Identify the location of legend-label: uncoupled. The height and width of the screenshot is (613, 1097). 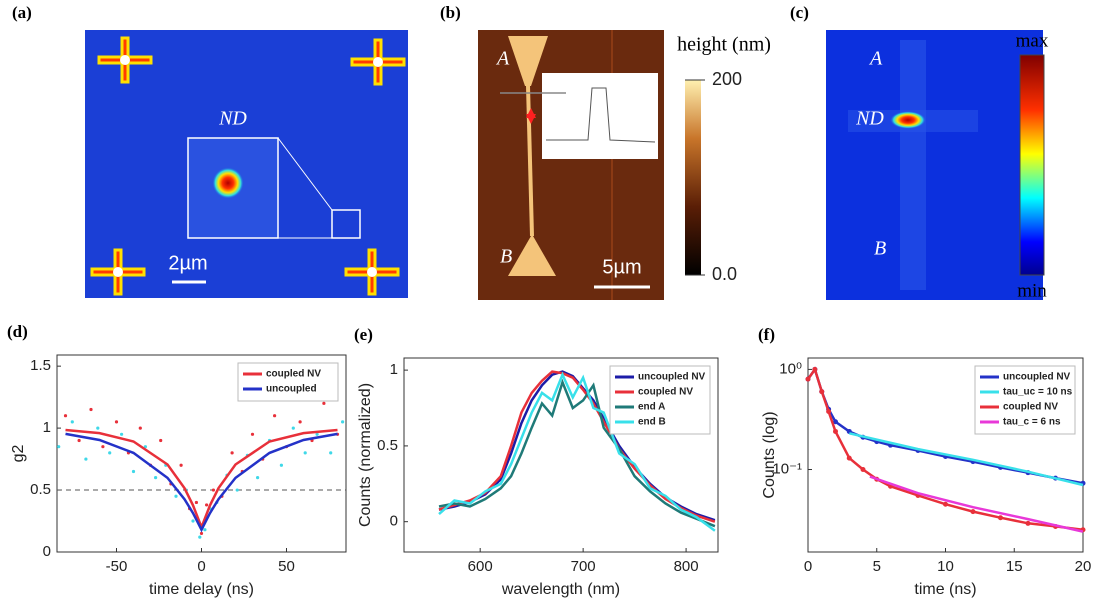
(291, 389).